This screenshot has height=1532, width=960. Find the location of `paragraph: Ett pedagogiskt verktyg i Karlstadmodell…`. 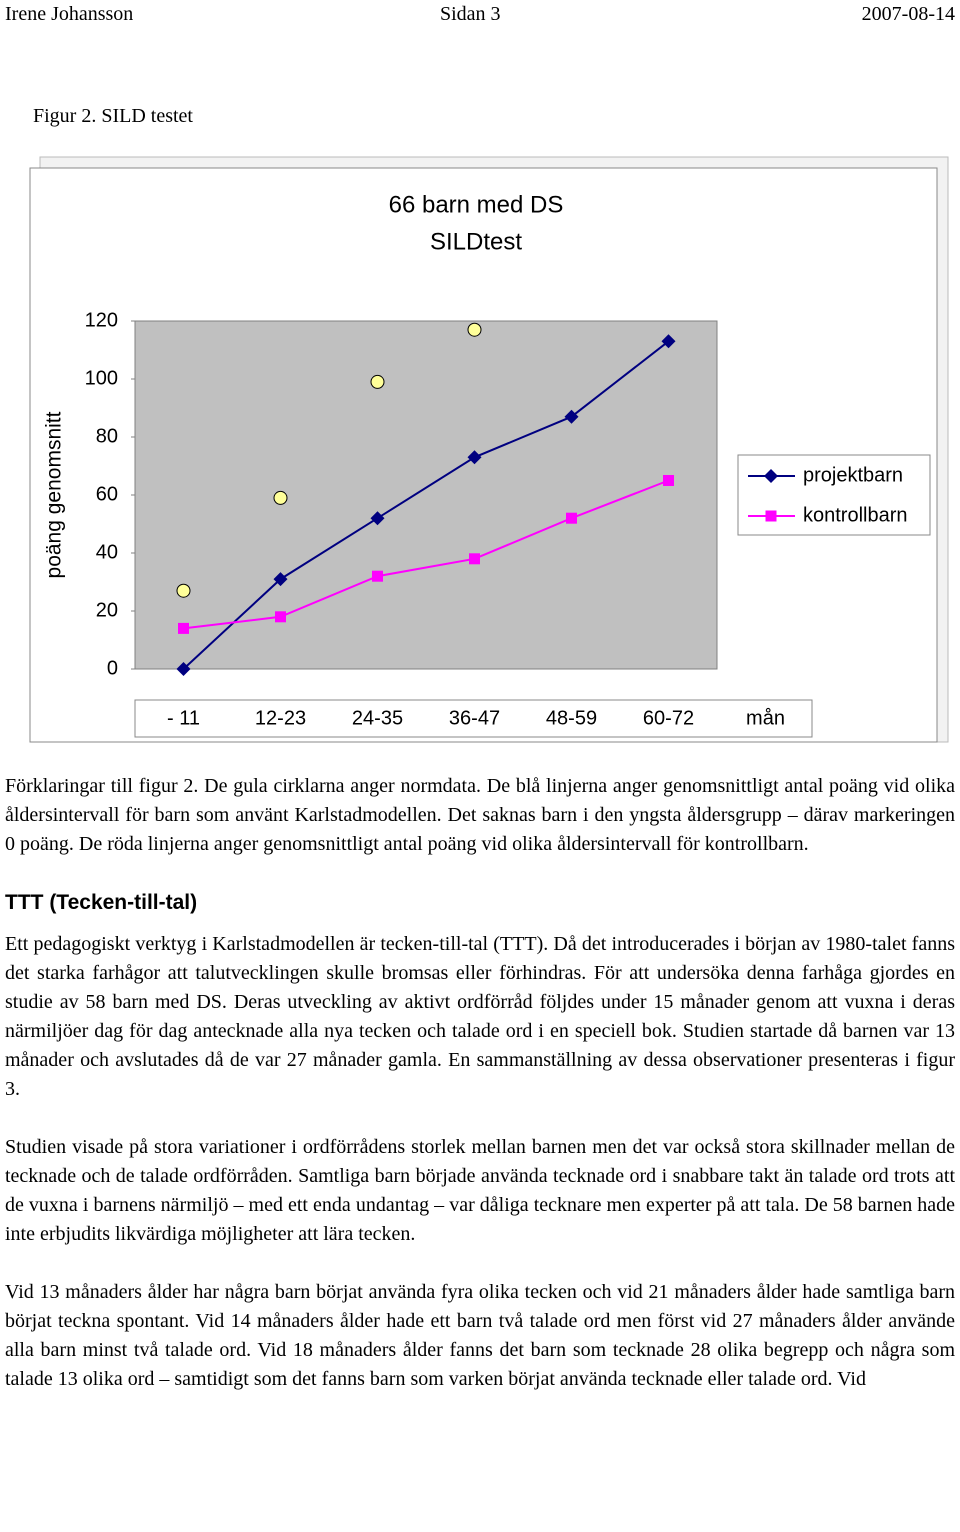

paragraph: Ett pedagogiskt verktyg i Karlstadmodell… is located at coordinates (480, 1016).